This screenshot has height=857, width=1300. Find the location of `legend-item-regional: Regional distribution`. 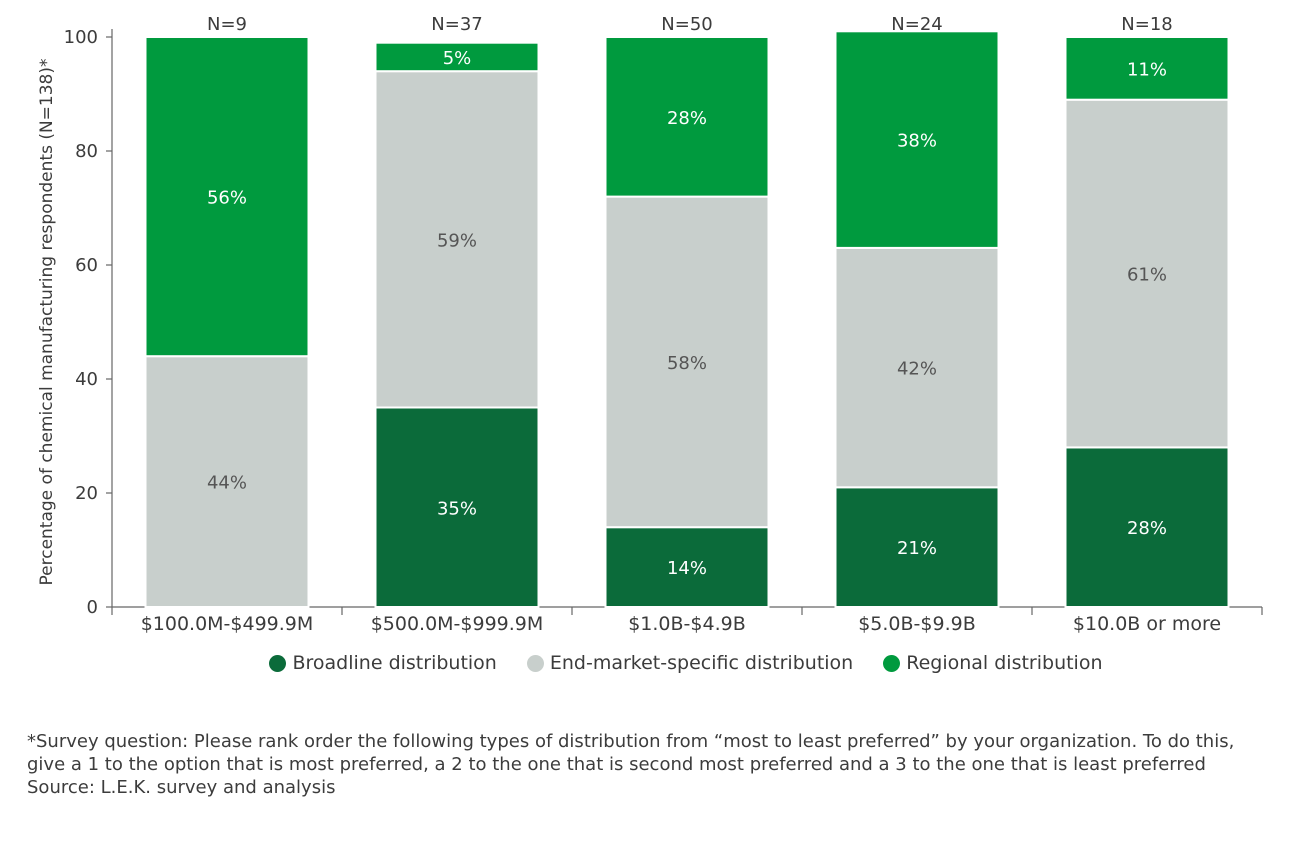

legend-item-regional: Regional distribution is located at coordinates (993, 663).